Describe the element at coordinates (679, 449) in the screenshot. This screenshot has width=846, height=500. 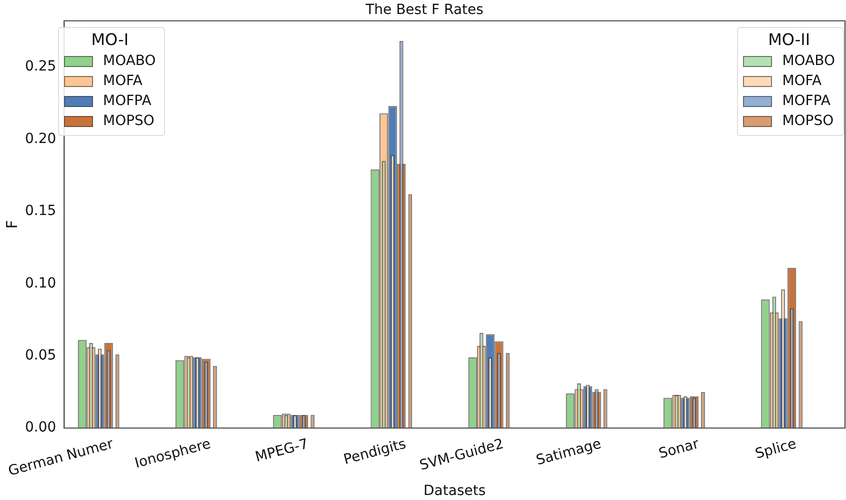
I see `x-tick-label: Sonar` at that location.